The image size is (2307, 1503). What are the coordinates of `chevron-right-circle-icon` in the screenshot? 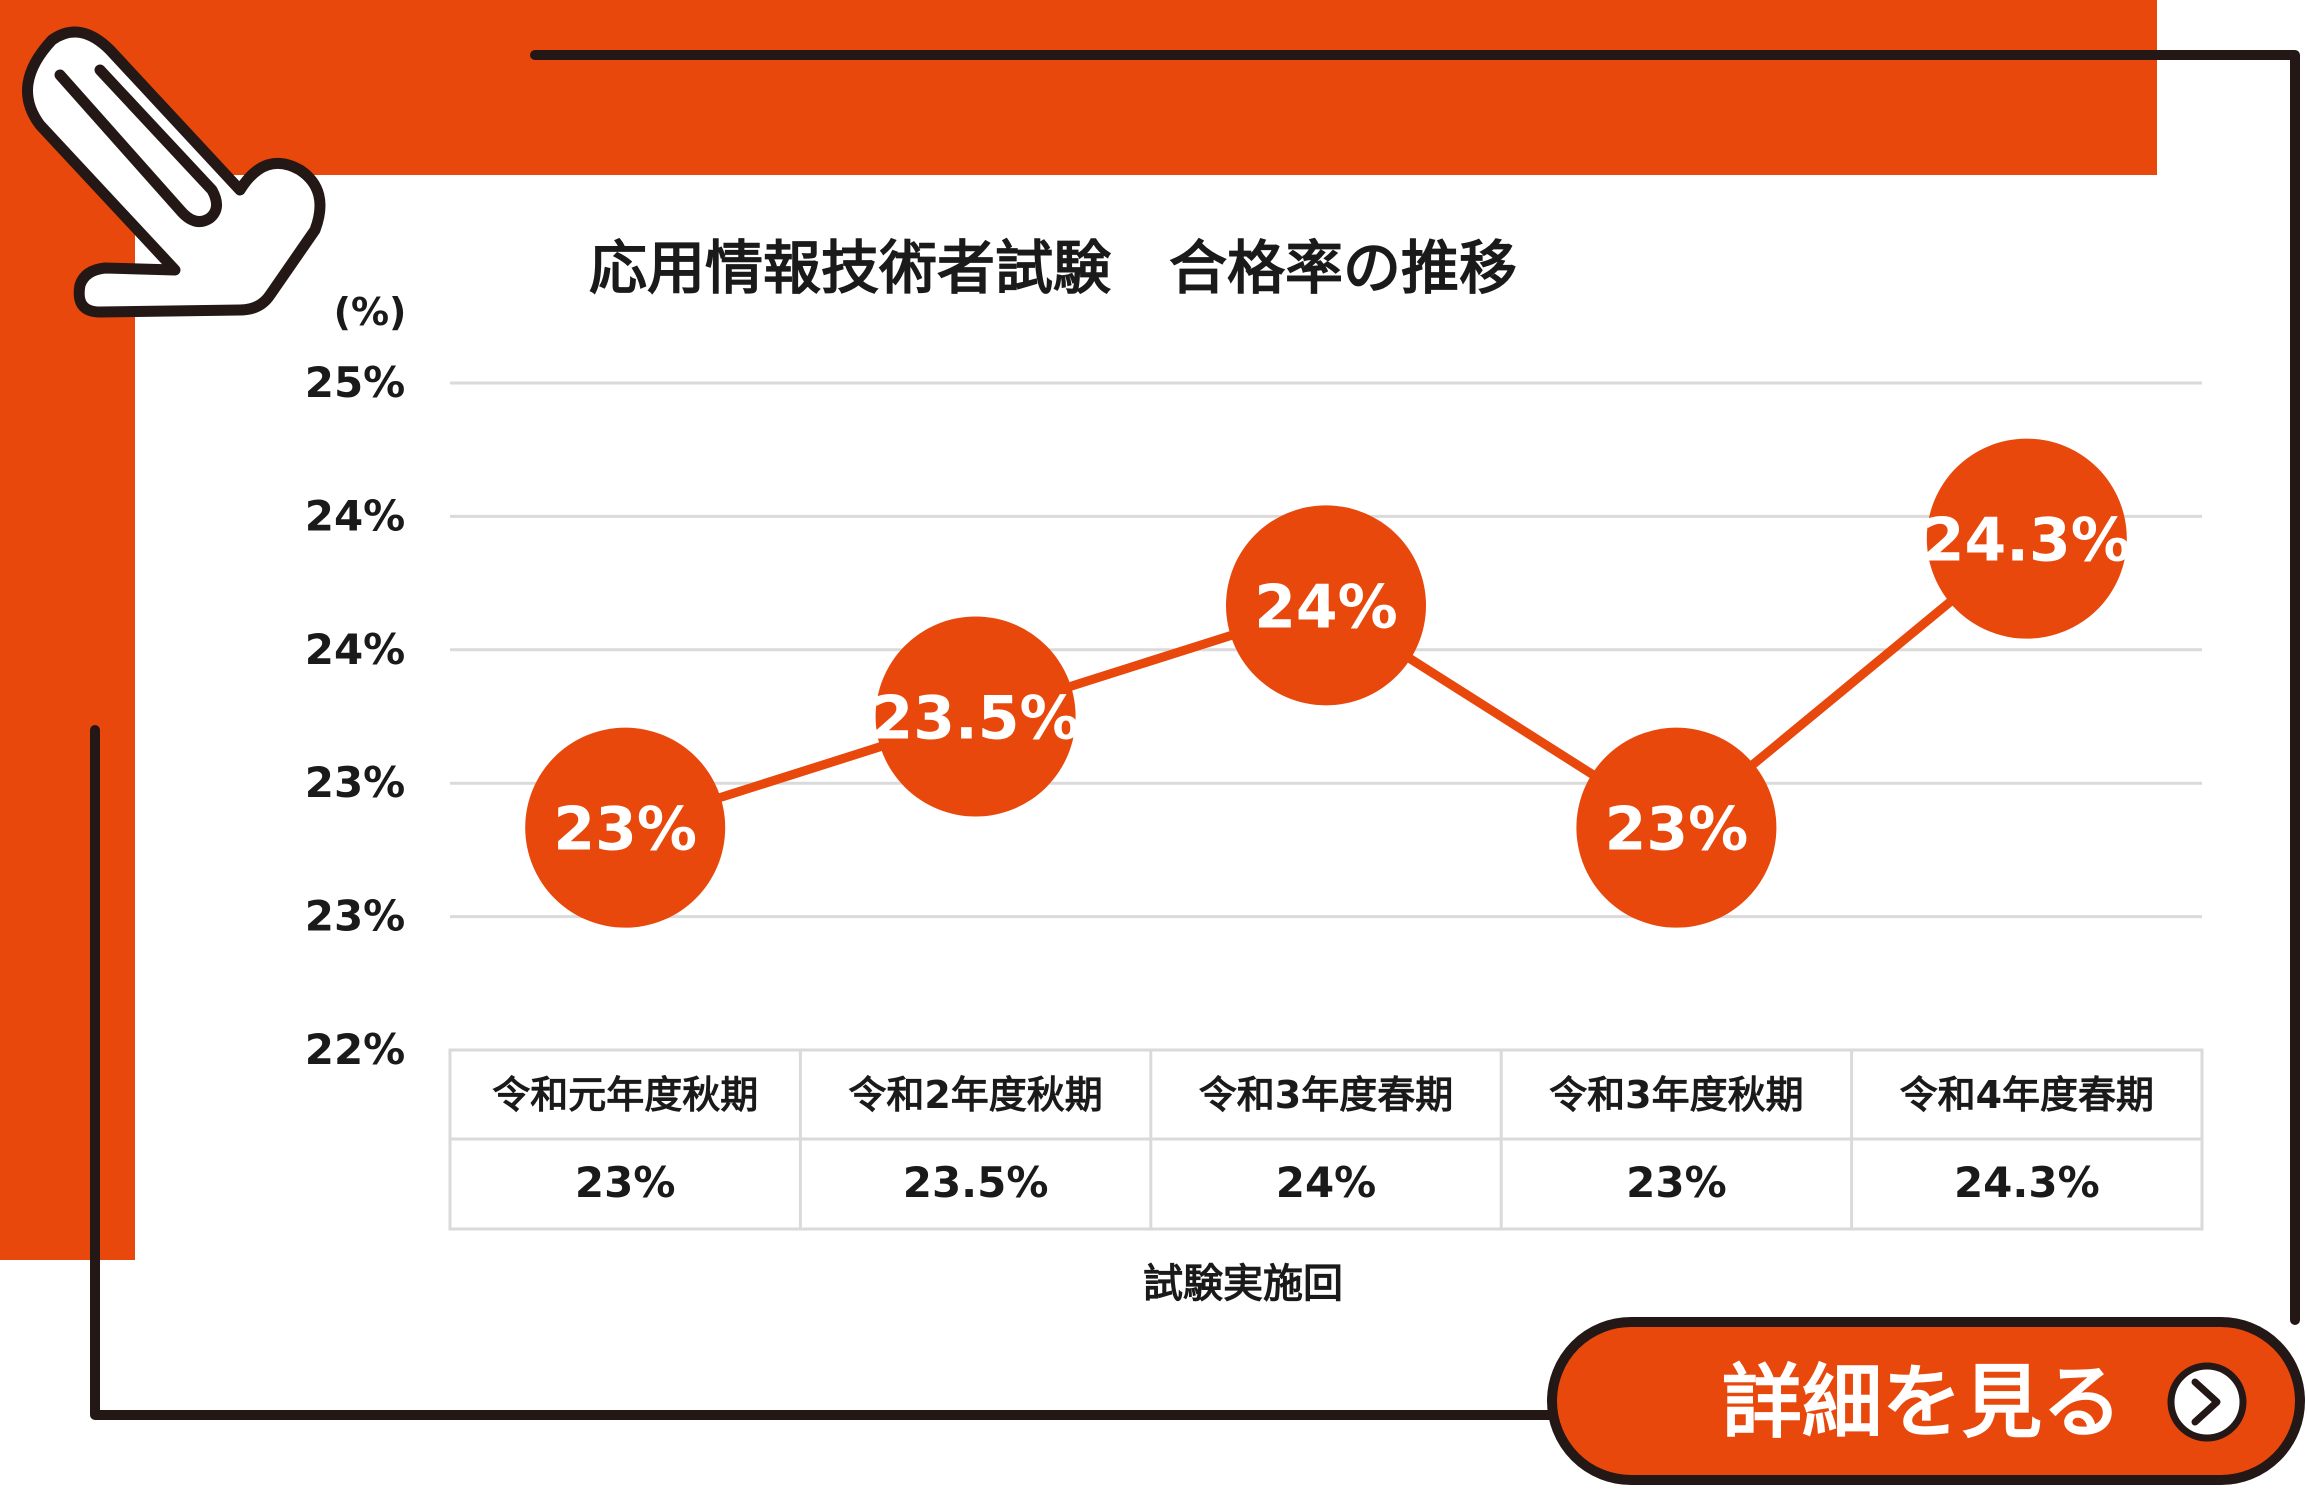 It's located at (2207, 1402).